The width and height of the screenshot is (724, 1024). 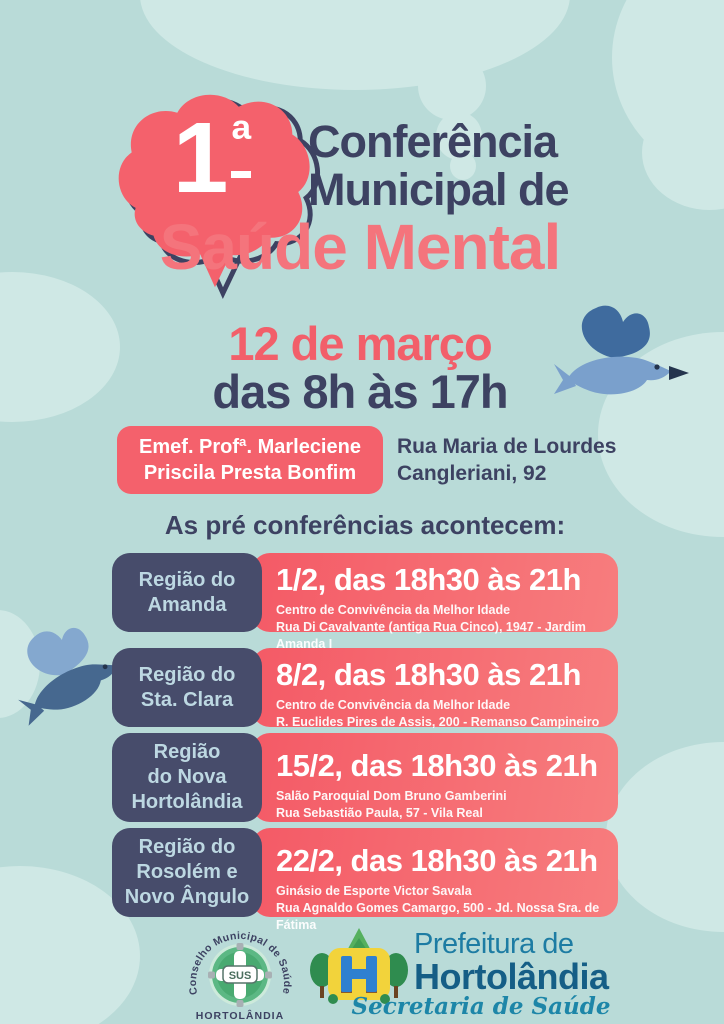 What do you see at coordinates (437, 860) in the screenshot?
I see `event-datetime: 22/2, das 18h30 às 21h` at bounding box center [437, 860].